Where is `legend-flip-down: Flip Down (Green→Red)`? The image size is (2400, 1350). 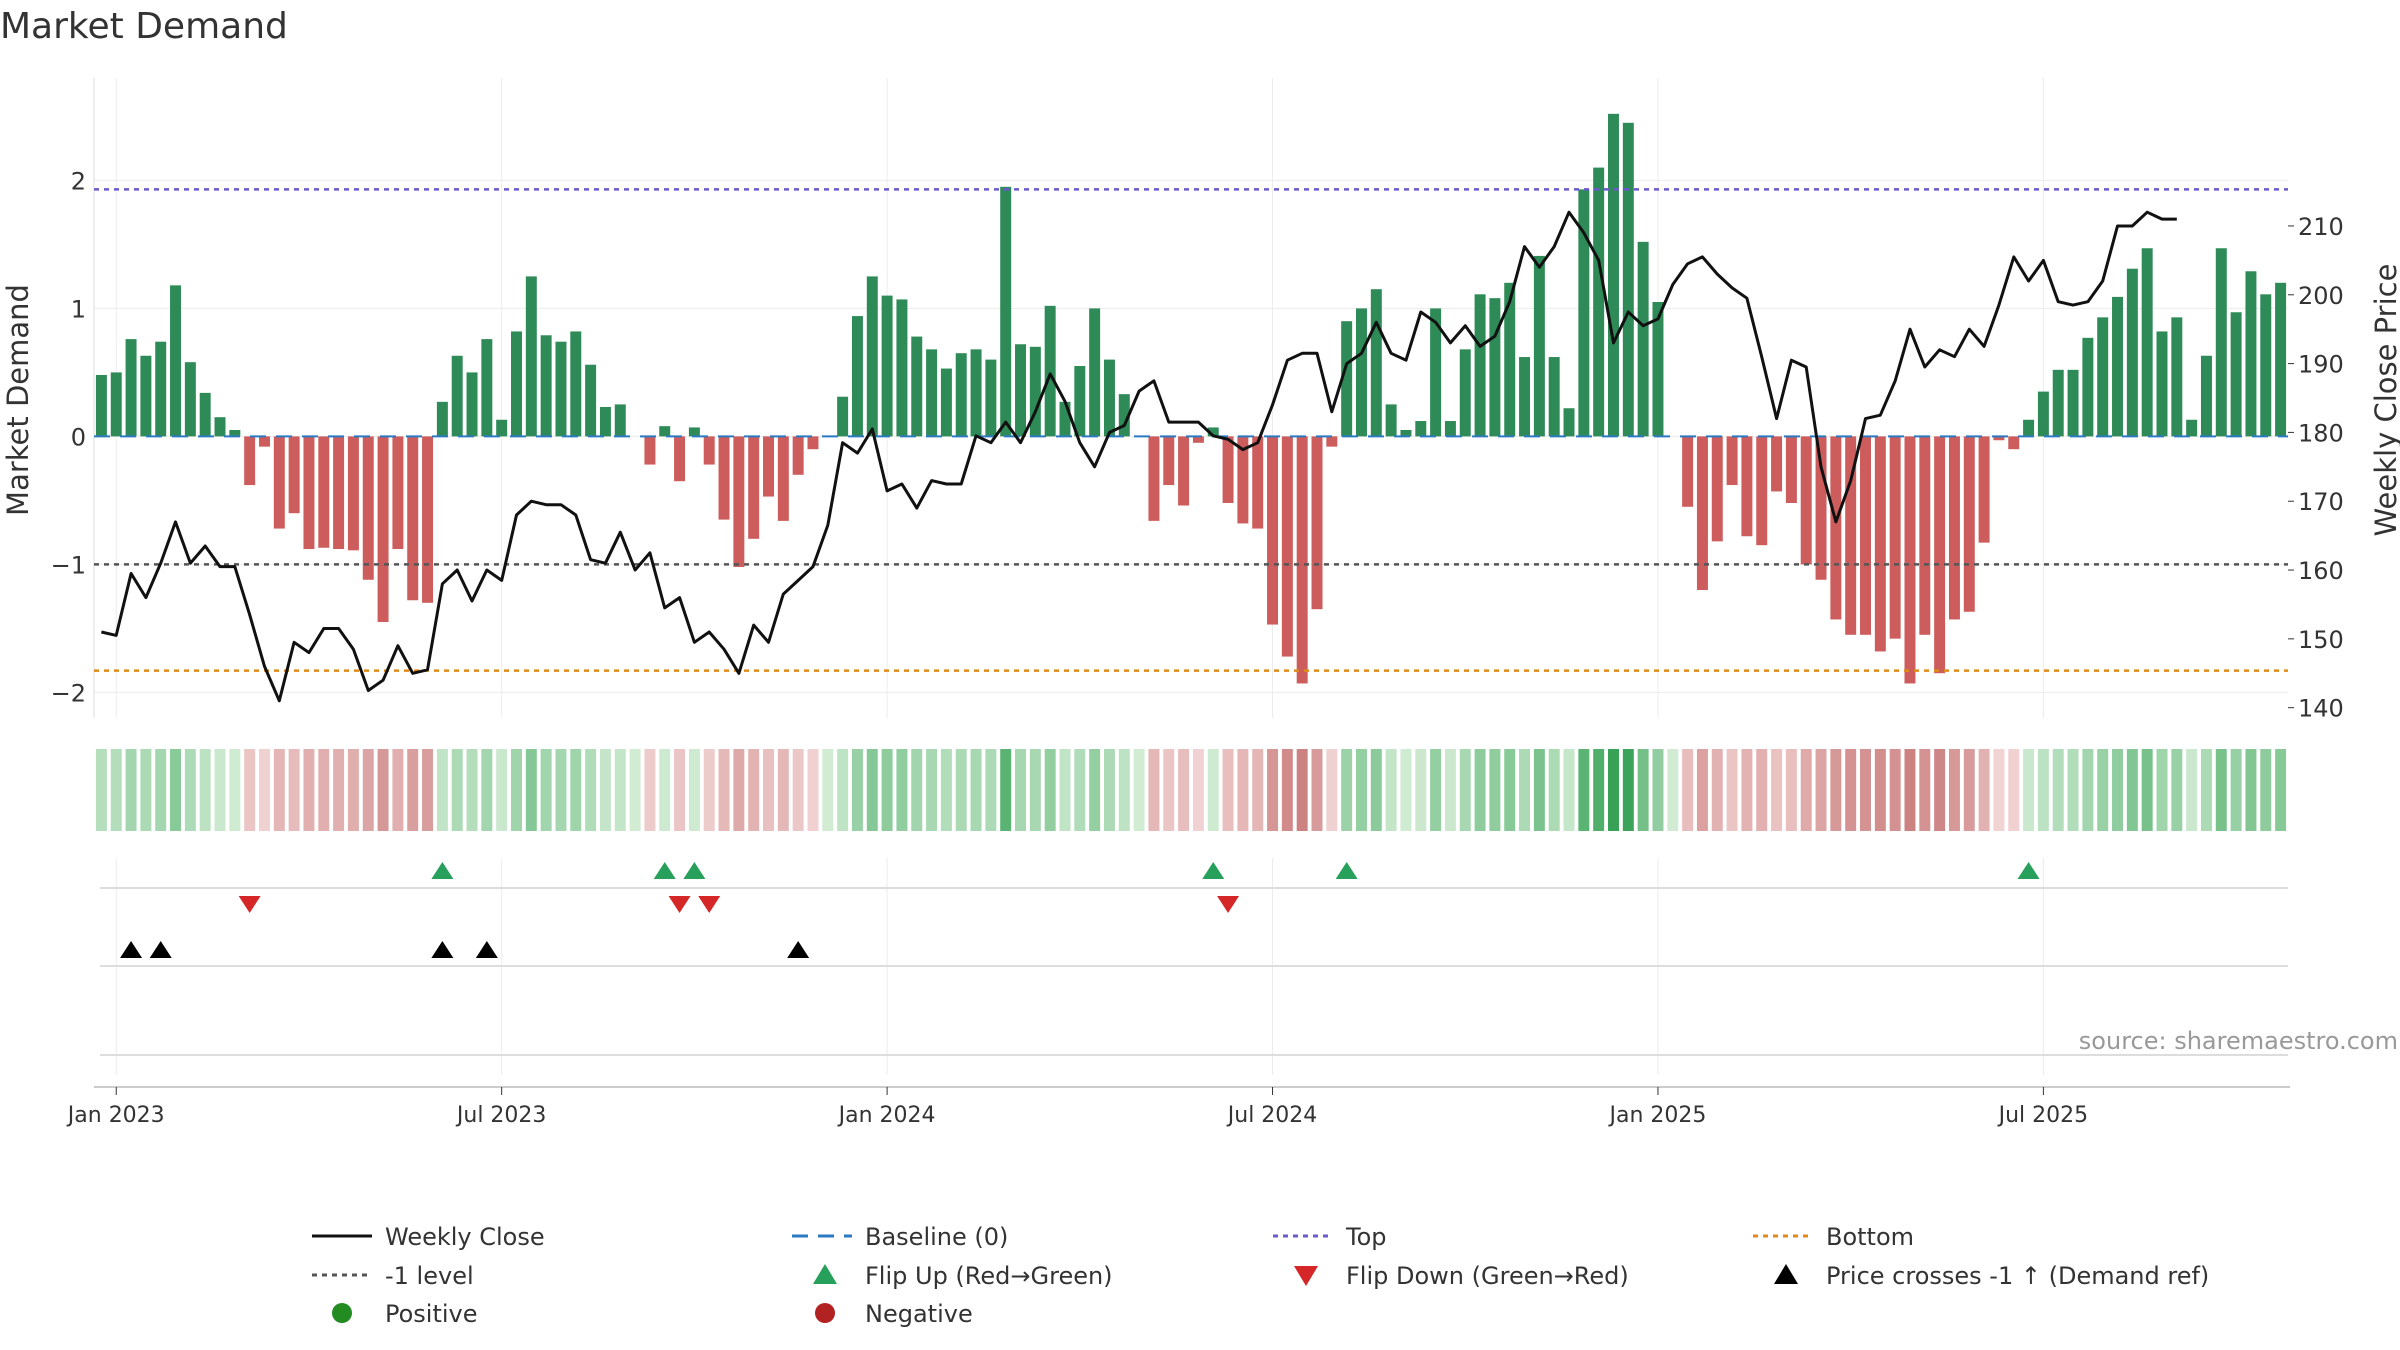 legend-flip-down: Flip Down (Green→Red) is located at coordinates (1461, 1276).